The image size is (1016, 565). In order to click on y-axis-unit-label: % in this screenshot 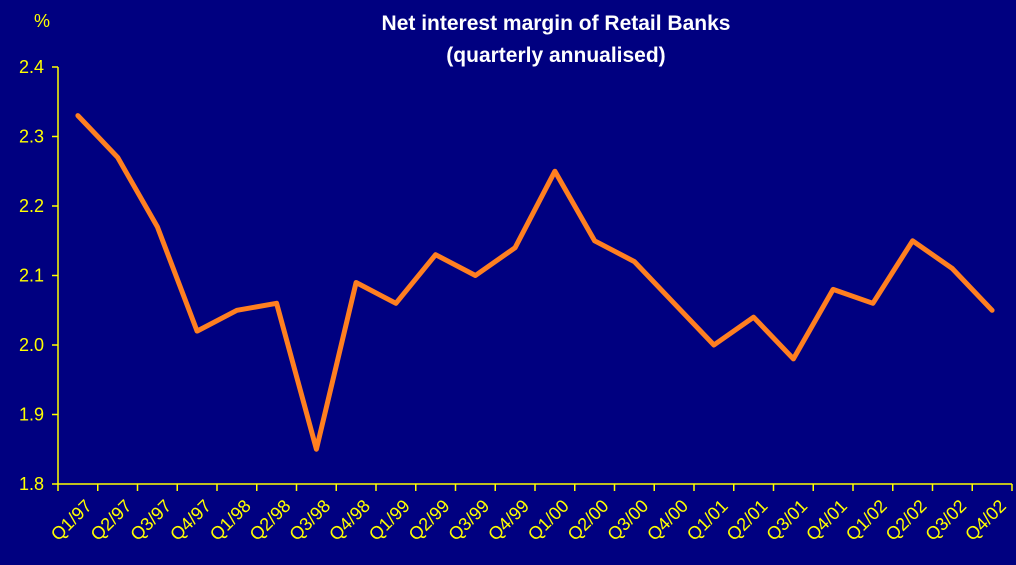, I will do `click(42, 21)`.